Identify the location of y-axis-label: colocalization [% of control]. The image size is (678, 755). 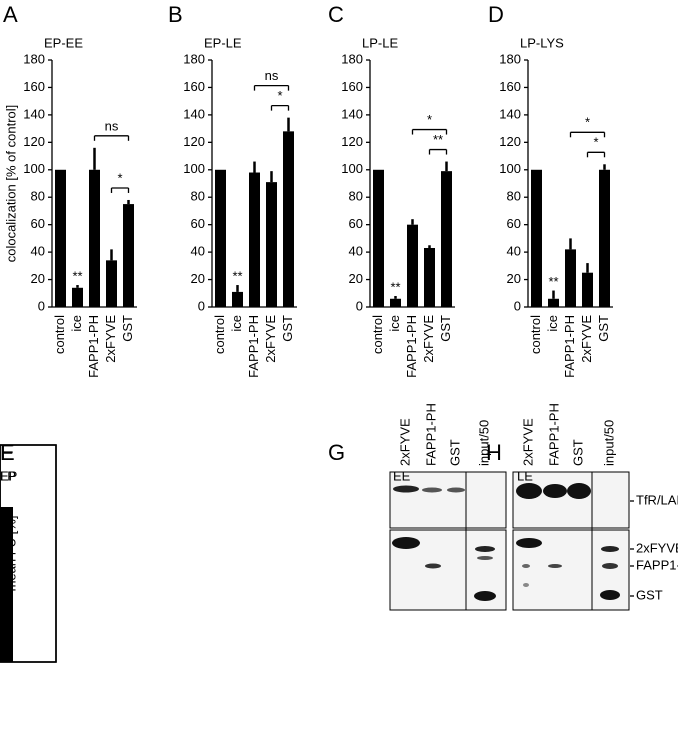
(10, 184).